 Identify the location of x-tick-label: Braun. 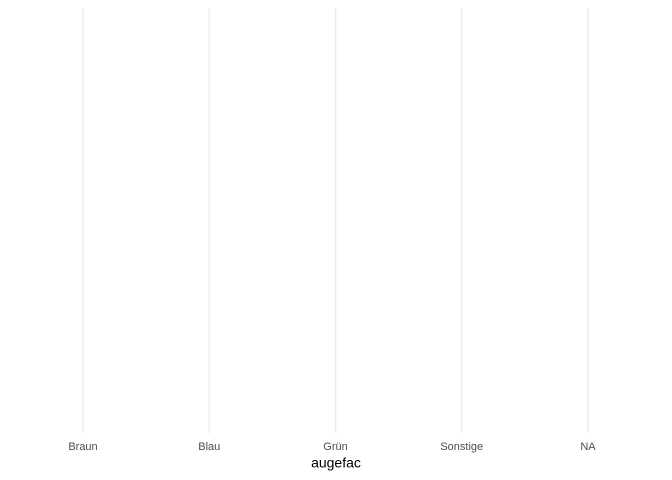
(82, 447).